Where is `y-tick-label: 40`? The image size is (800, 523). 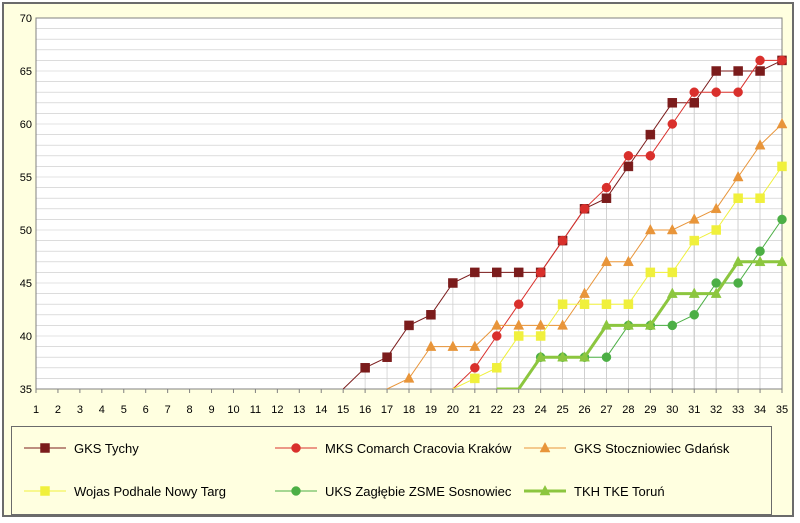
y-tick-label: 40 is located at coordinates (26, 337).